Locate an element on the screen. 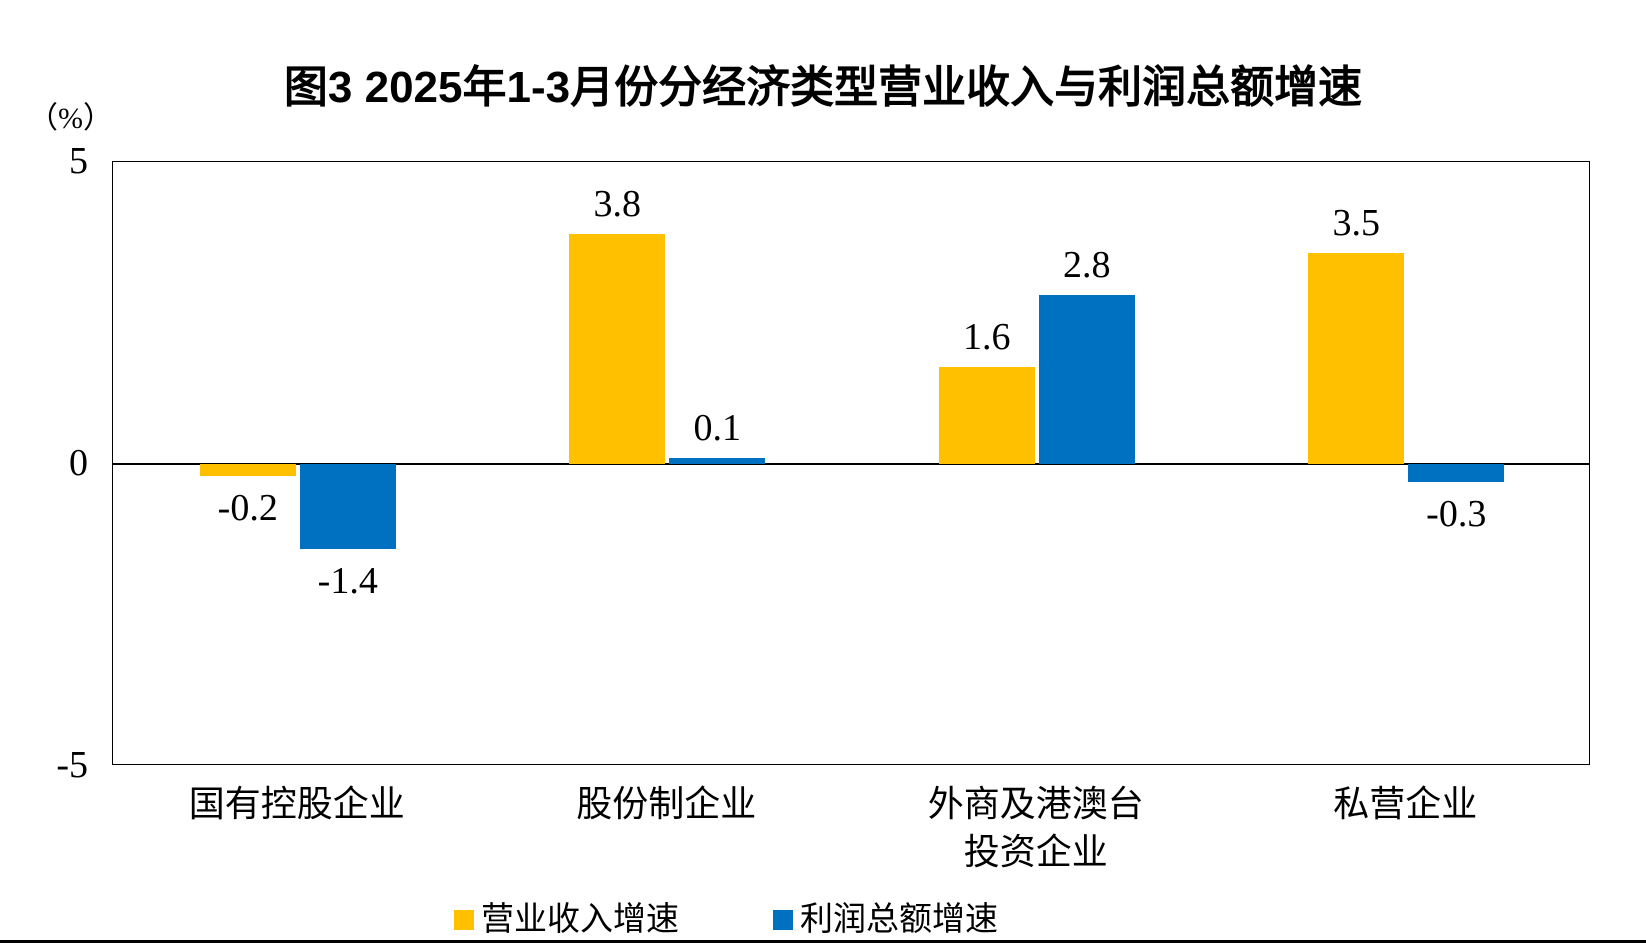  legend-item: 营业收入增速 is located at coordinates (566, 920).